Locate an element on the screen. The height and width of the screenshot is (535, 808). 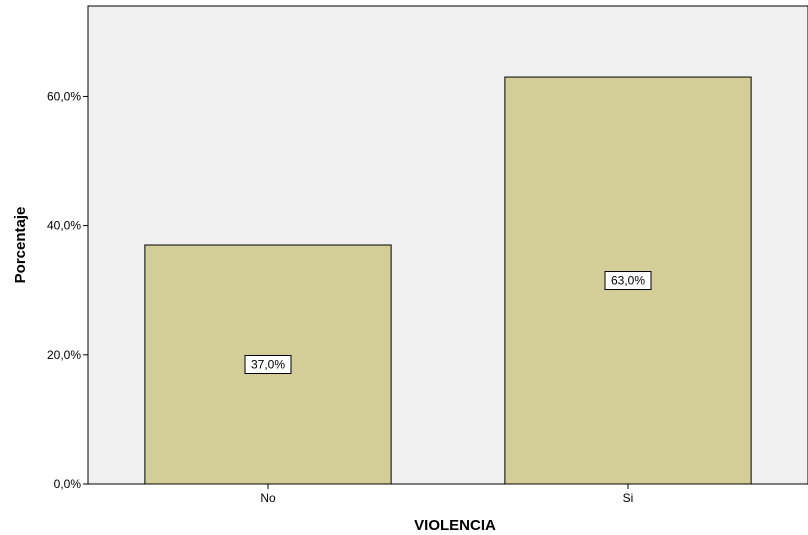
x-tick-label: Si is located at coordinates (628, 498).